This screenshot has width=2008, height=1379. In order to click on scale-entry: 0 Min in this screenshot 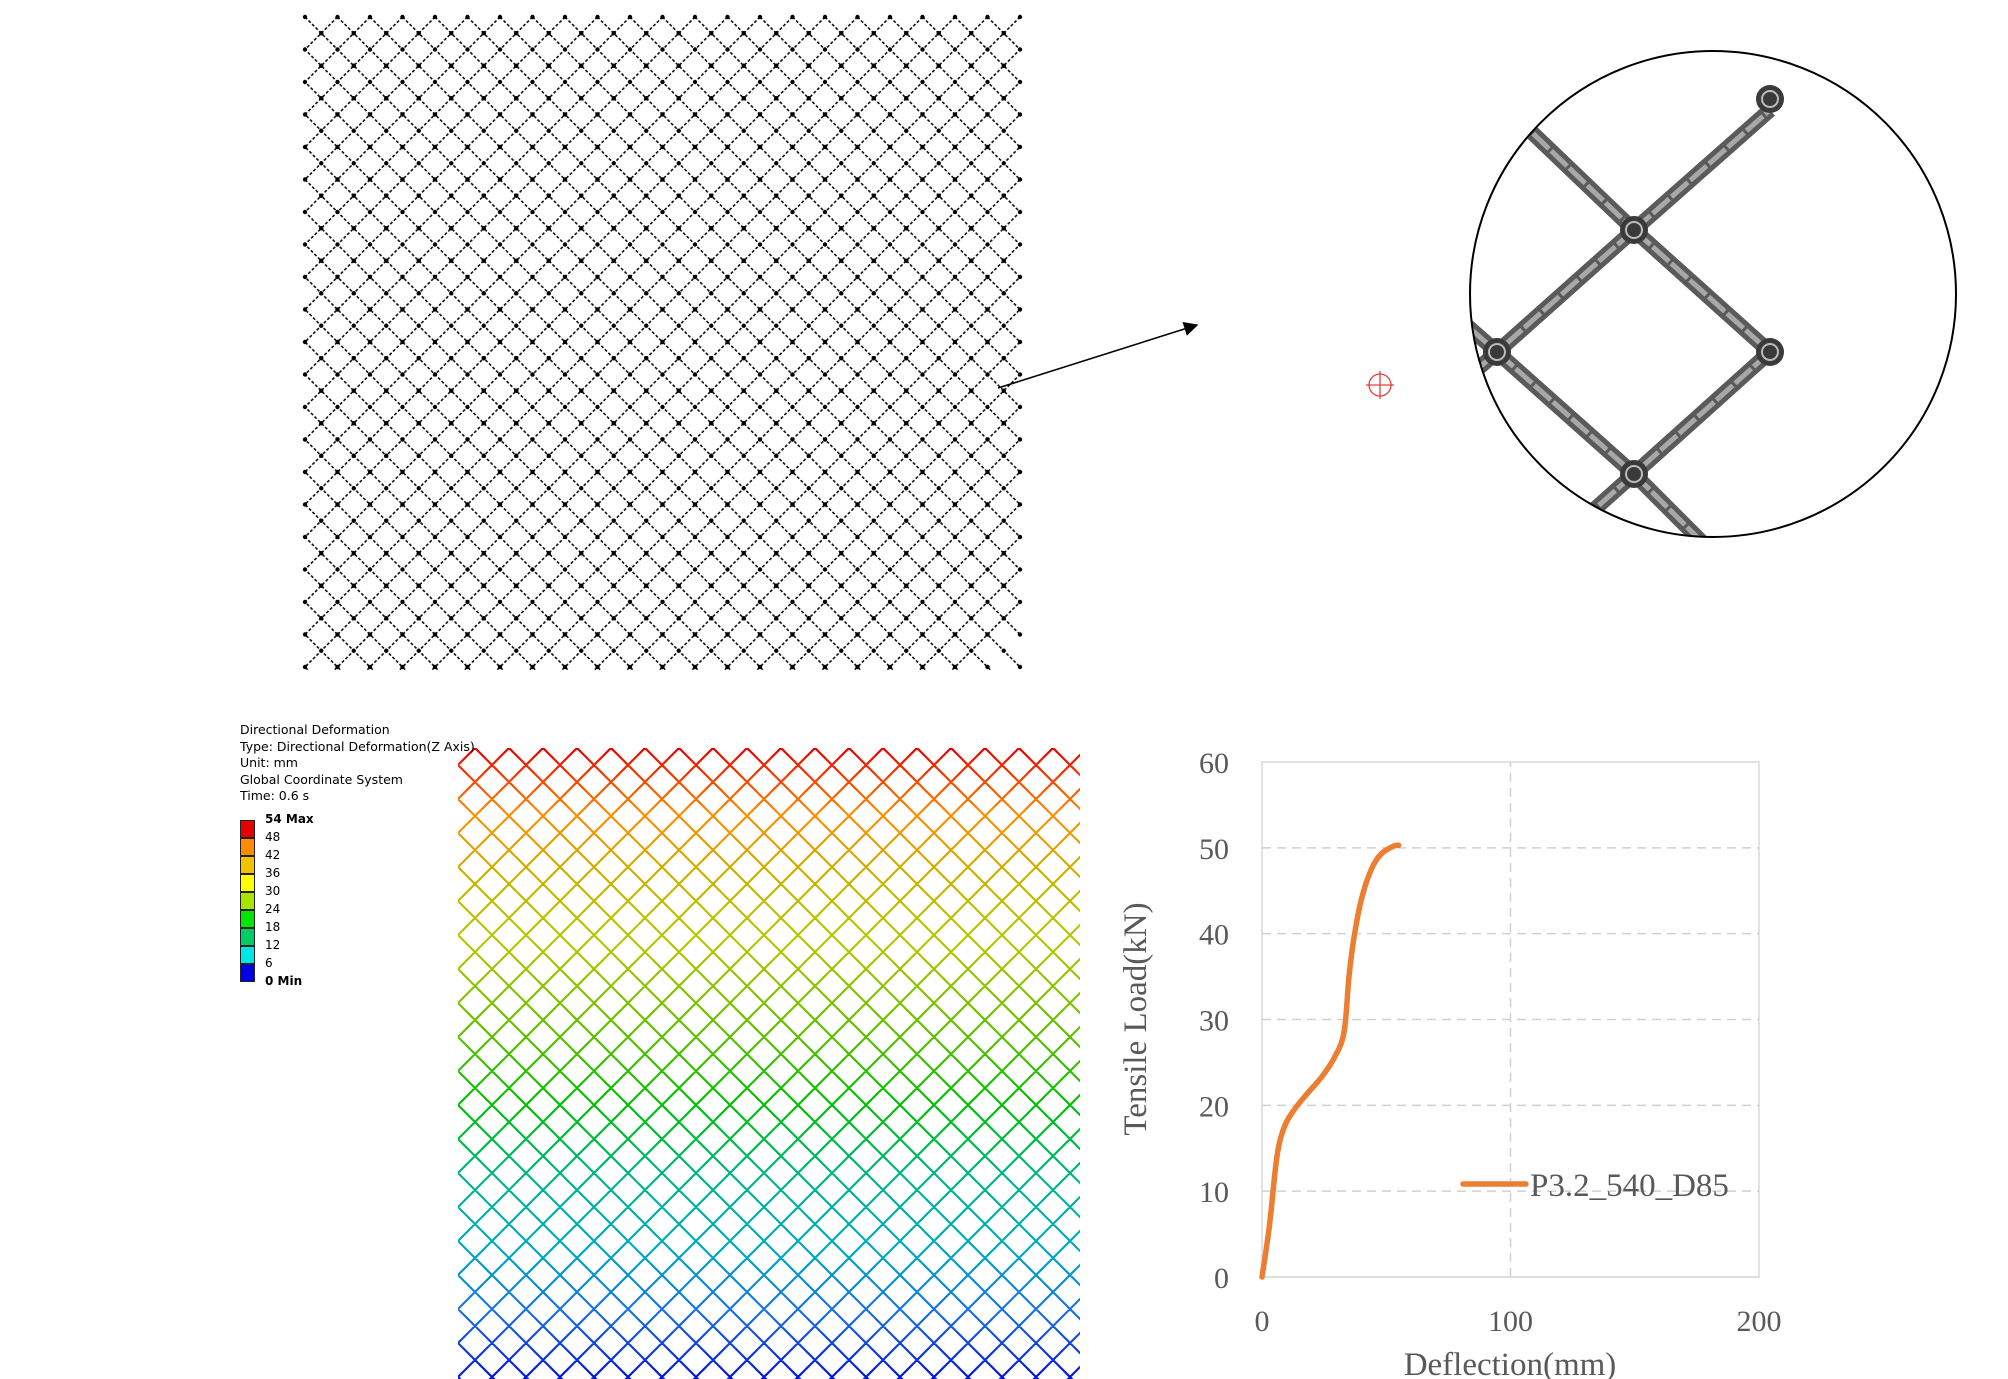, I will do `click(300, 982)`.